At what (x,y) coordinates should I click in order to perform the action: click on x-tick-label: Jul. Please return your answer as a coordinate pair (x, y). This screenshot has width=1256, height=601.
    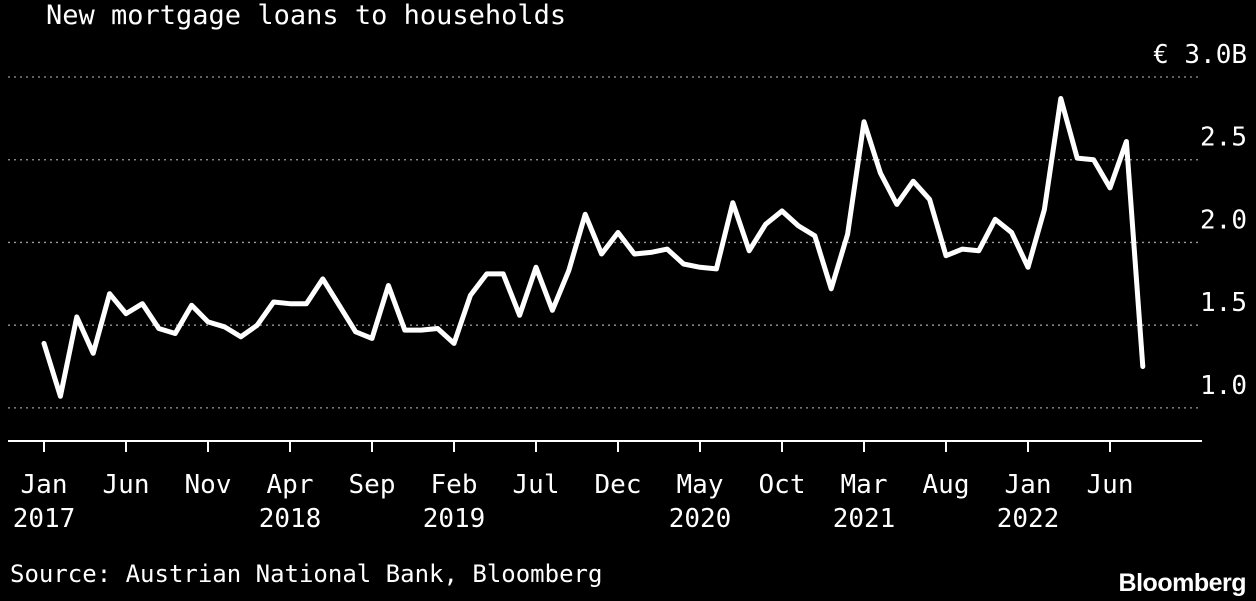
    Looking at the image, I should click on (536, 485).